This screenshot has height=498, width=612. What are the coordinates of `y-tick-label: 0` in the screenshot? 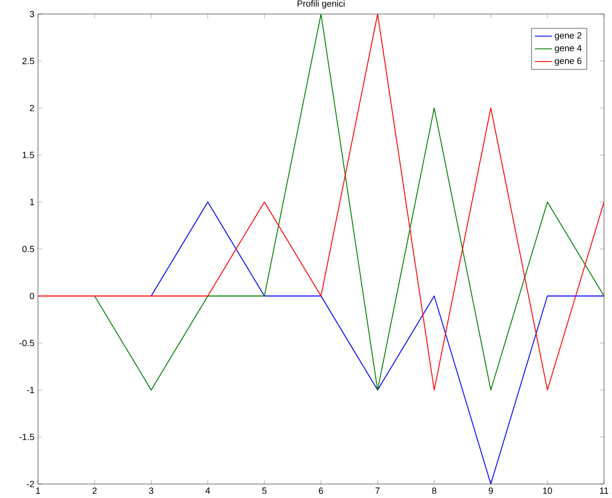 It's located at (32, 296).